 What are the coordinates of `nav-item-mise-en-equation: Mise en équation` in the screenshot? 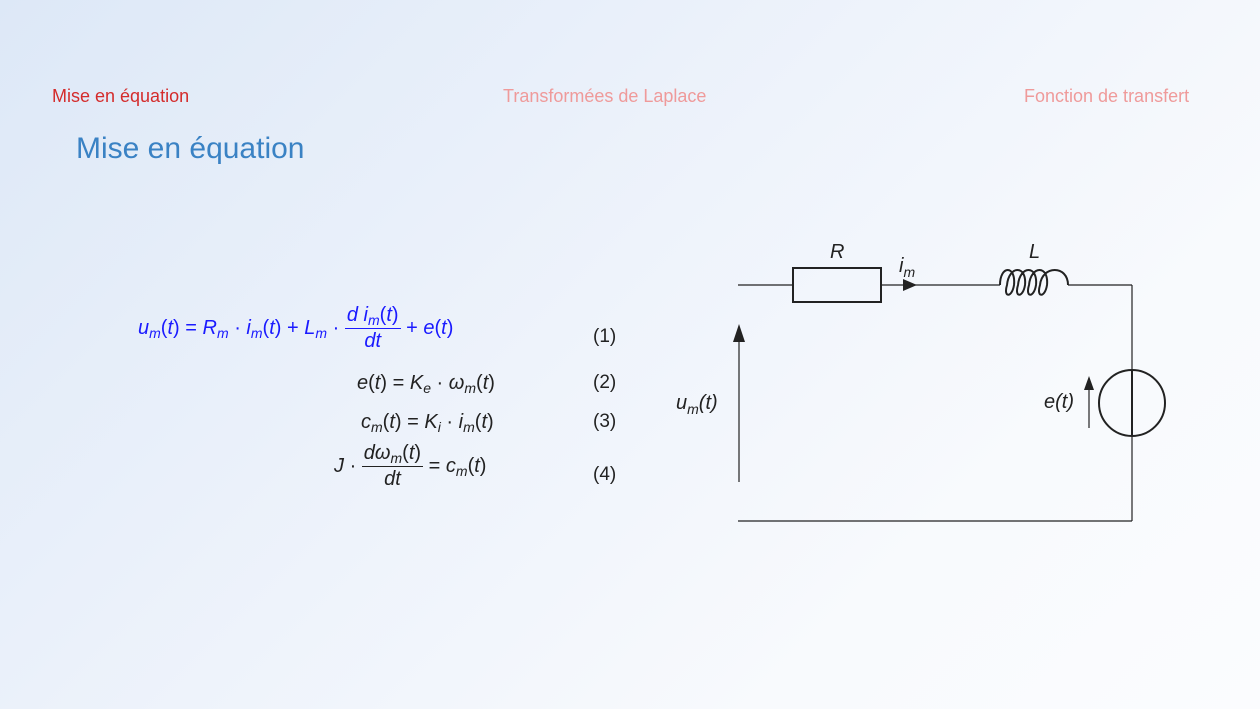 It's located at (121, 96).